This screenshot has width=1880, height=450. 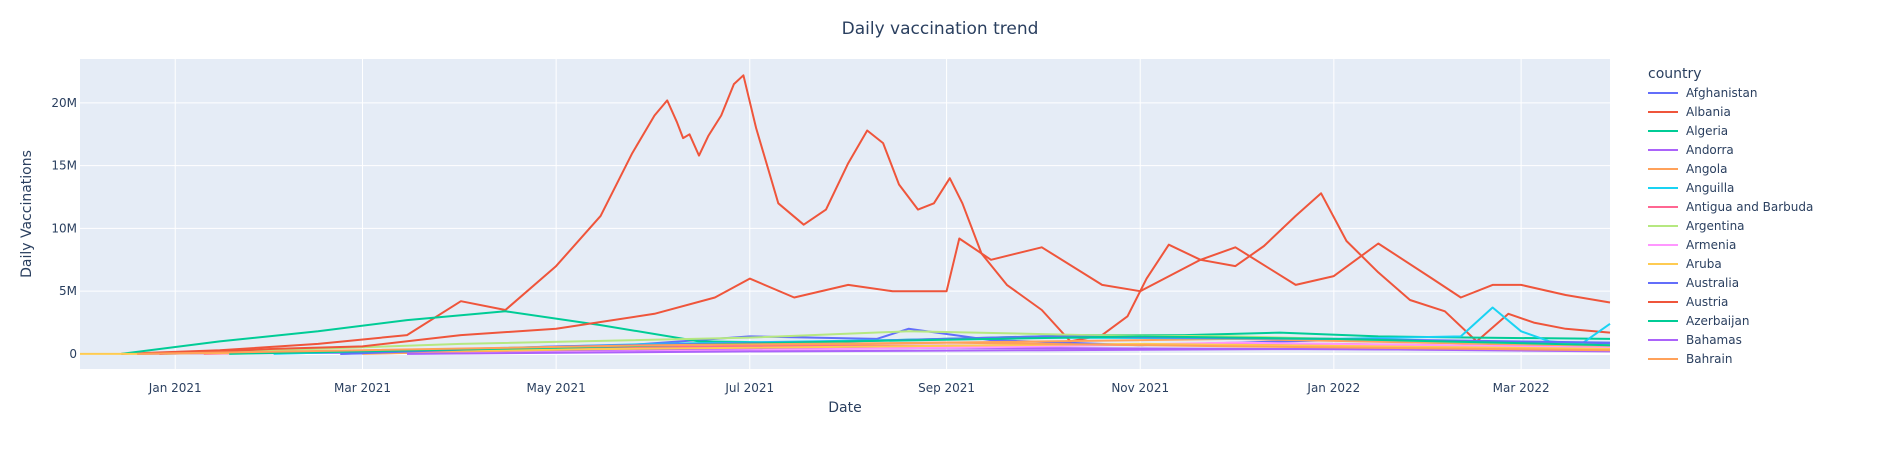 I want to click on x-tick-label: Mar 2021, so click(x=362, y=388).